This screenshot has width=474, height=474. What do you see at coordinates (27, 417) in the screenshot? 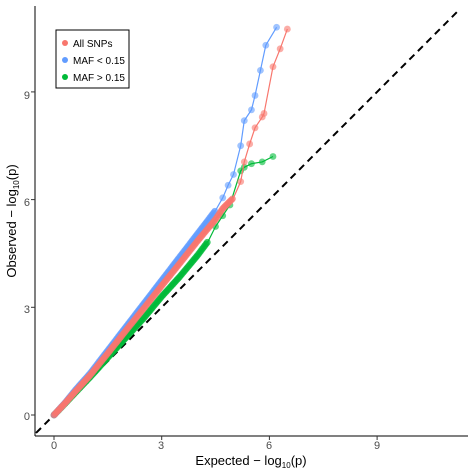
I see `y-tick-label: 0` at bounding box center [27, 417].